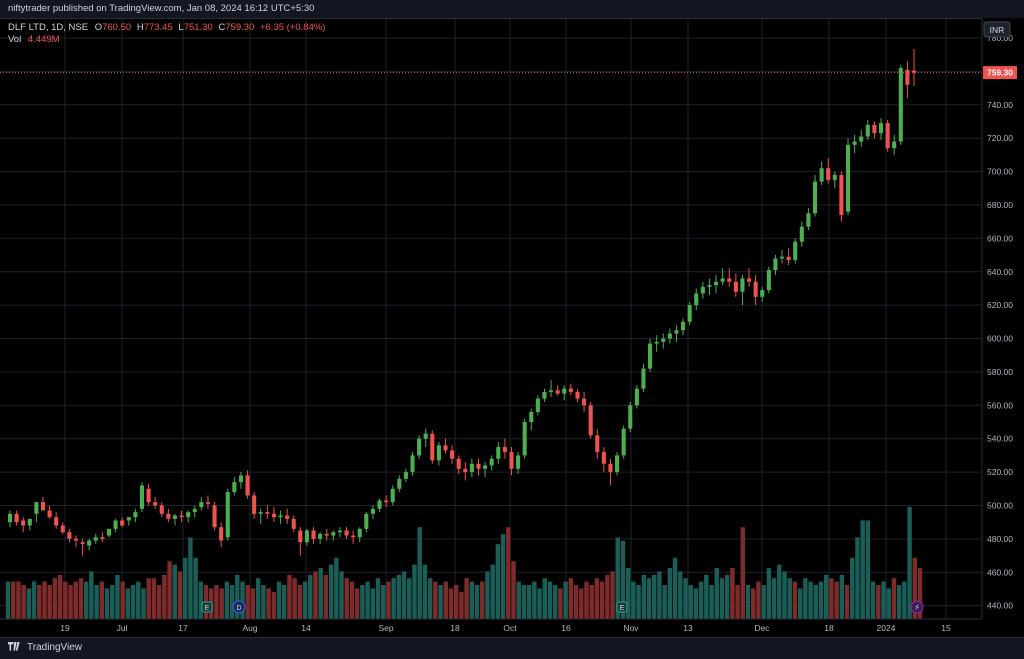 The width and height of the screenshot is (1024, 659). What do you see at coordinates (562, 607) in the screenshot?
I see `event-icons: E D E ⚡` at bounding box center [562, 607].